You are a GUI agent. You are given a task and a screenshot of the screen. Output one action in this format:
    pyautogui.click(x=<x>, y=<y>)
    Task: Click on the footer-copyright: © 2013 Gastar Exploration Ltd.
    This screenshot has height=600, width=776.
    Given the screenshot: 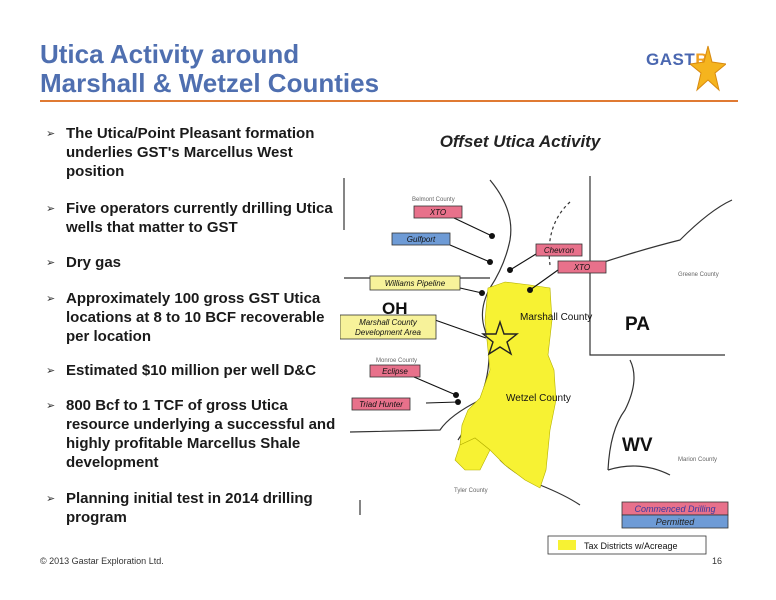 What is the action you would take?
    pyautogui.click(x=102, y=561)
    